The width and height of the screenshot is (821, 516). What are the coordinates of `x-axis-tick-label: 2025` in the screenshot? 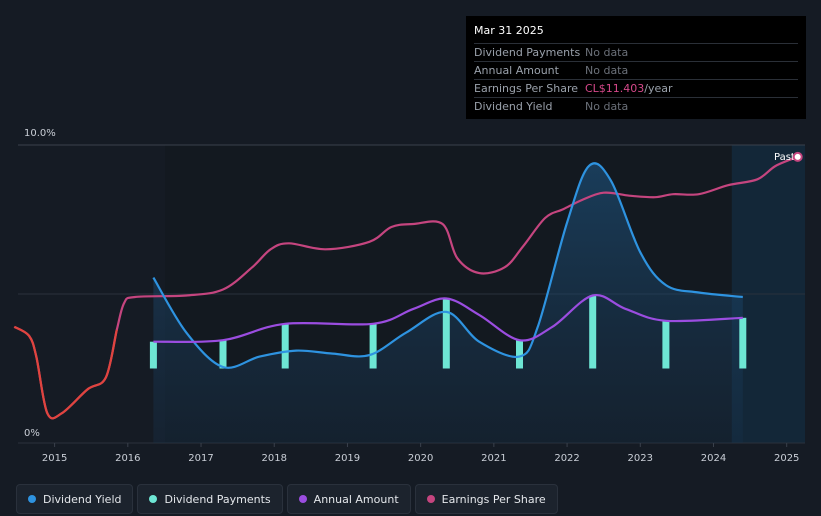 It's located at (786, 458).